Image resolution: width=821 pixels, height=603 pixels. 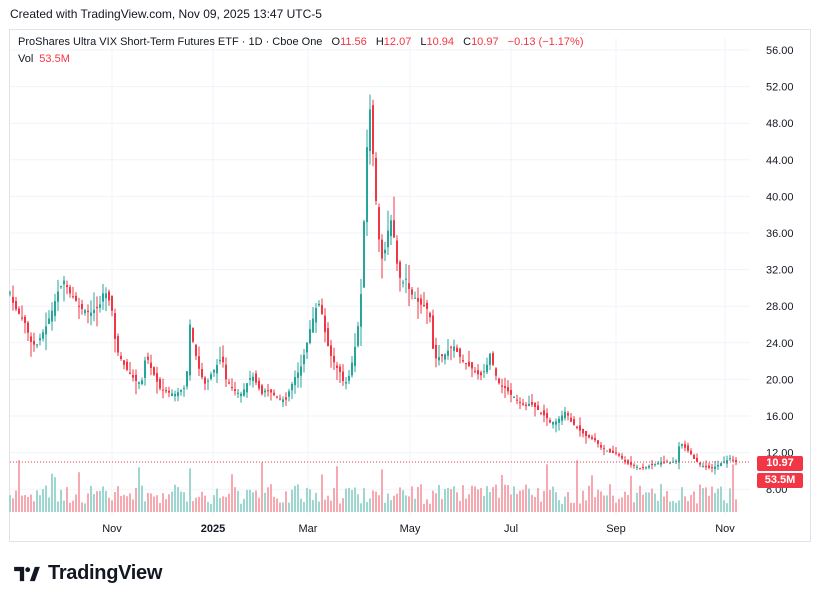 I want to click on brand-name: TradingView, so click(x=105, y=573).